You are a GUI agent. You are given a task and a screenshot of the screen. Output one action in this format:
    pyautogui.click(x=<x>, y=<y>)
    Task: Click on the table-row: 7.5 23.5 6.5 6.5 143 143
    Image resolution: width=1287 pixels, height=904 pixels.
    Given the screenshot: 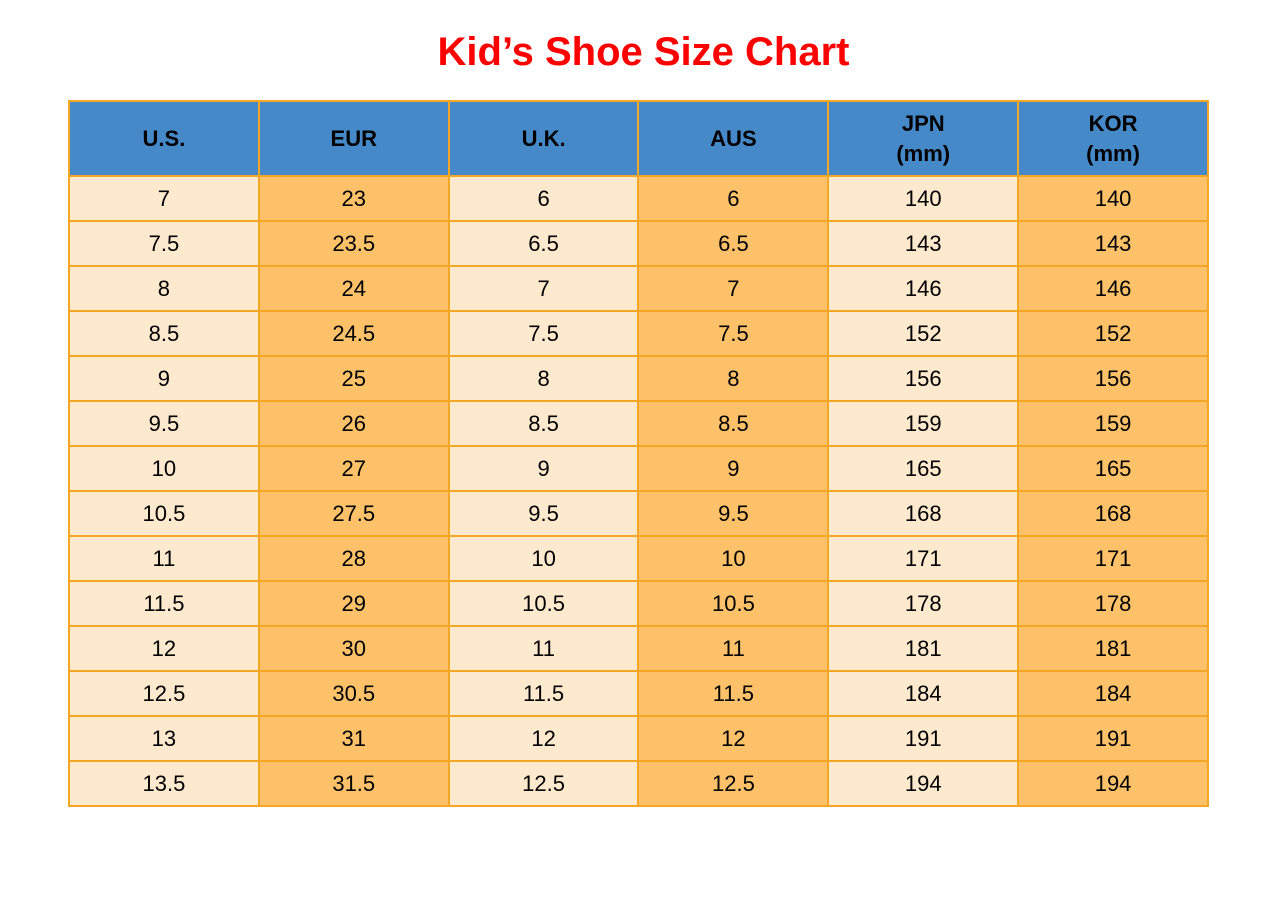 What is the action you would take?
    pyautogui.click(x=638, y=243)
    